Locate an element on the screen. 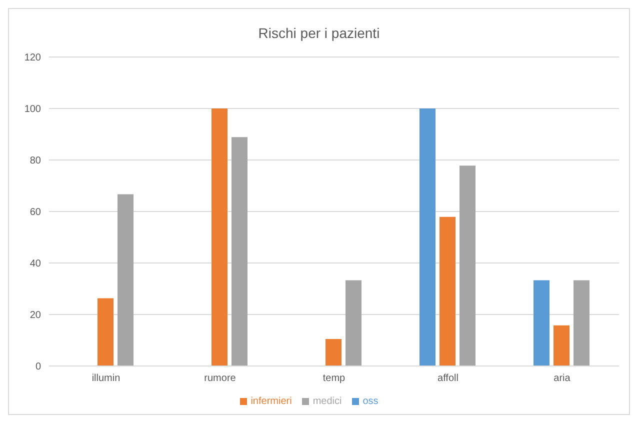 The image size is (638, 425). legend-label: oss is located at coordinates (370, 401).